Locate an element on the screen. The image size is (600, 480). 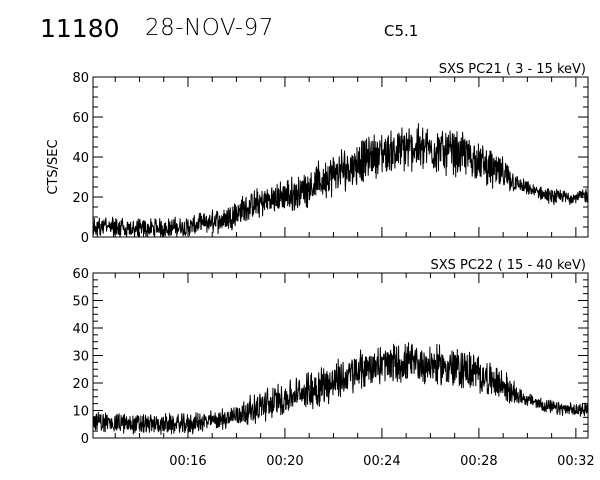
panel-title: SXS PC22 ( 15 - 40 keV) is located at coordinates (508, 265).